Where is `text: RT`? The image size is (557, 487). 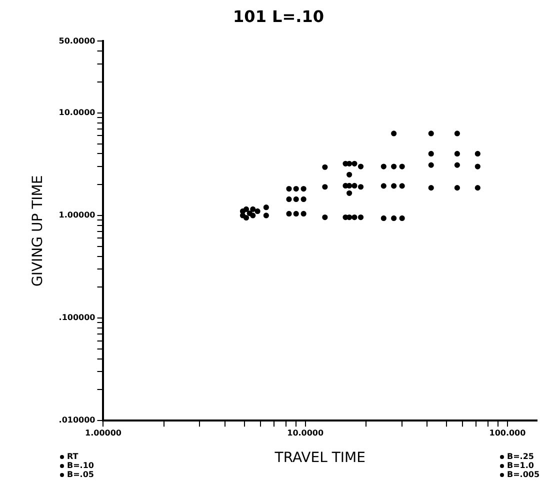
text: RT is located at coordinates (72, 456).